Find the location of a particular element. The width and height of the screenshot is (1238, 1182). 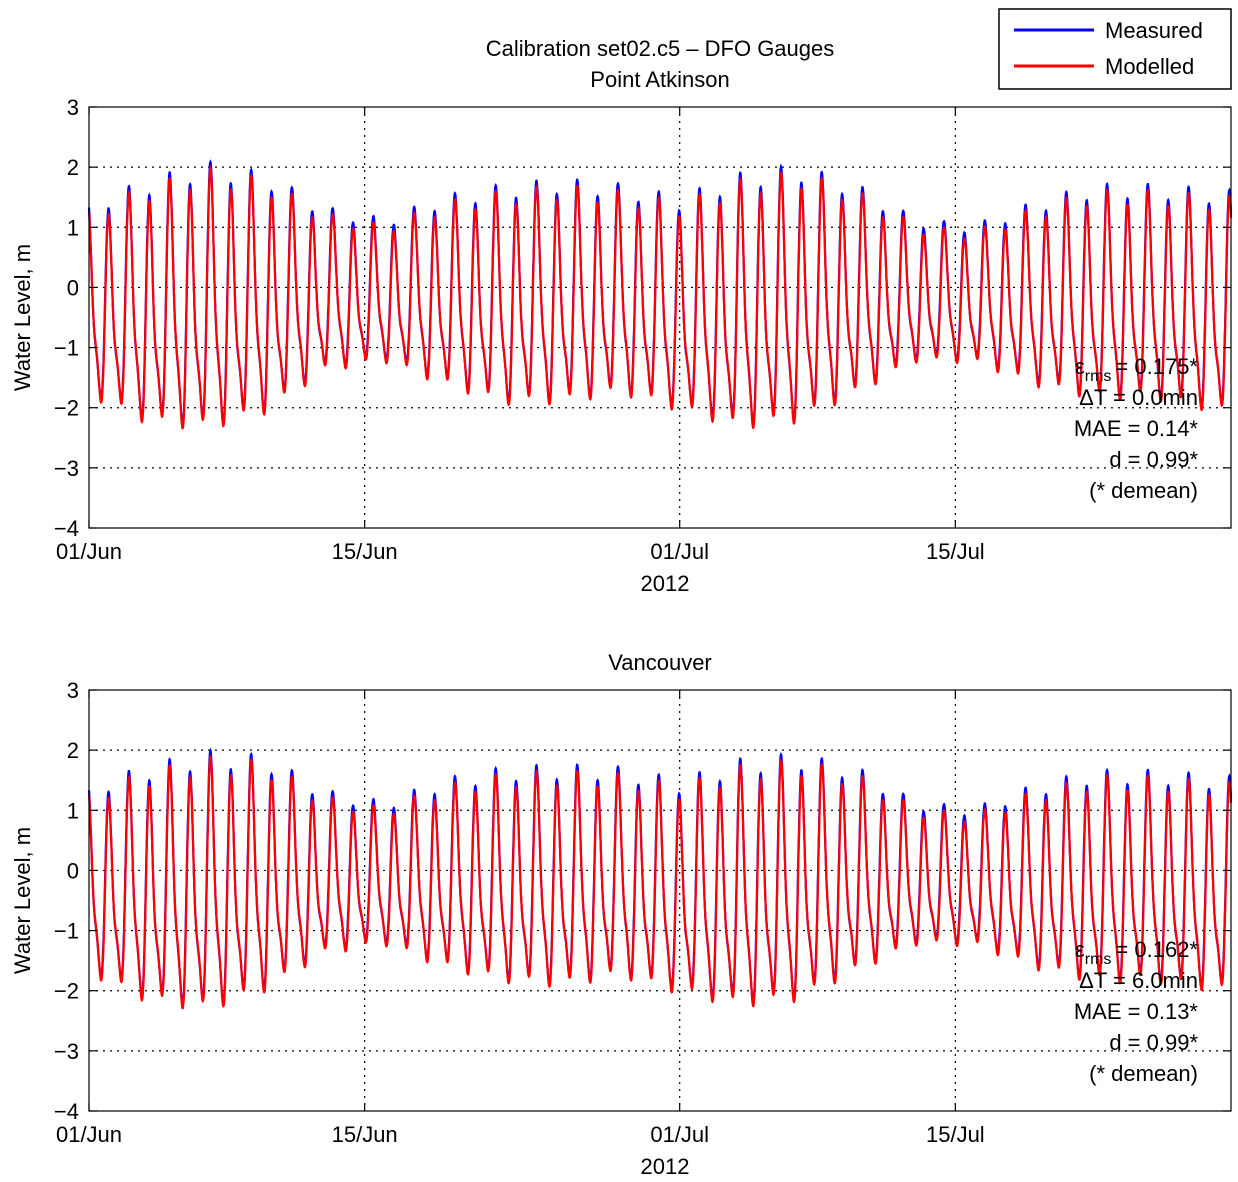

dt-annotation: ΔT = 0.0min is located at coordinates (1138, 397).